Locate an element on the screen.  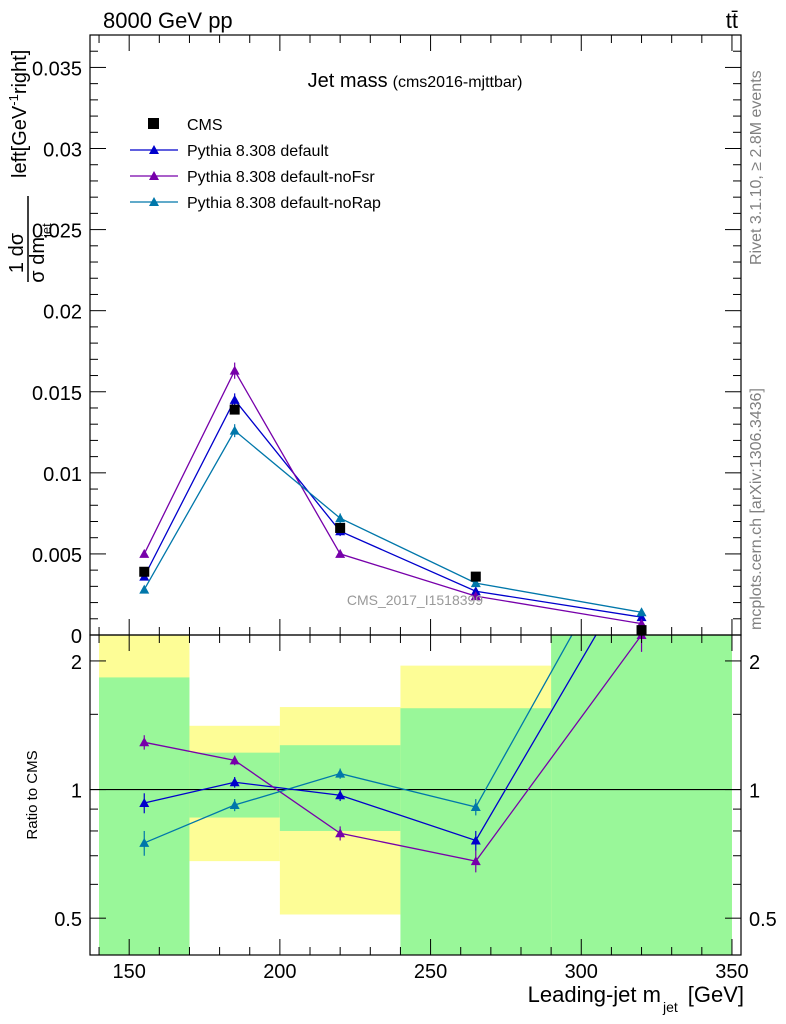
chart-title-main: Jet mass is located at coordinates (348, 81).